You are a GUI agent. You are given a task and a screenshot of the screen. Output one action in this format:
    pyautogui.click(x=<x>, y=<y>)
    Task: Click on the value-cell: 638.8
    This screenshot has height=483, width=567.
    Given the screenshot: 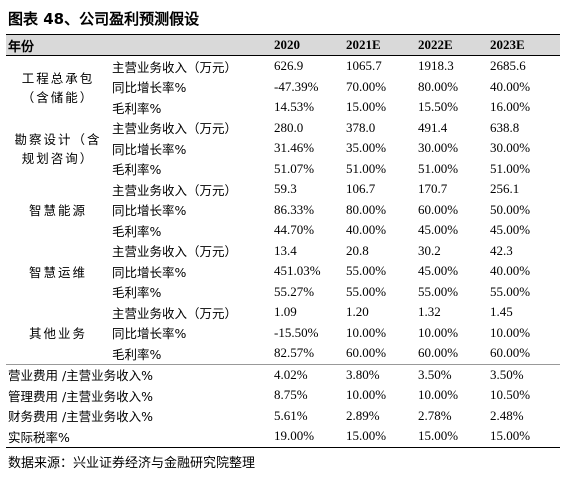 What is the action you would take?
    pyautogui.click(x=505, y=127)
    